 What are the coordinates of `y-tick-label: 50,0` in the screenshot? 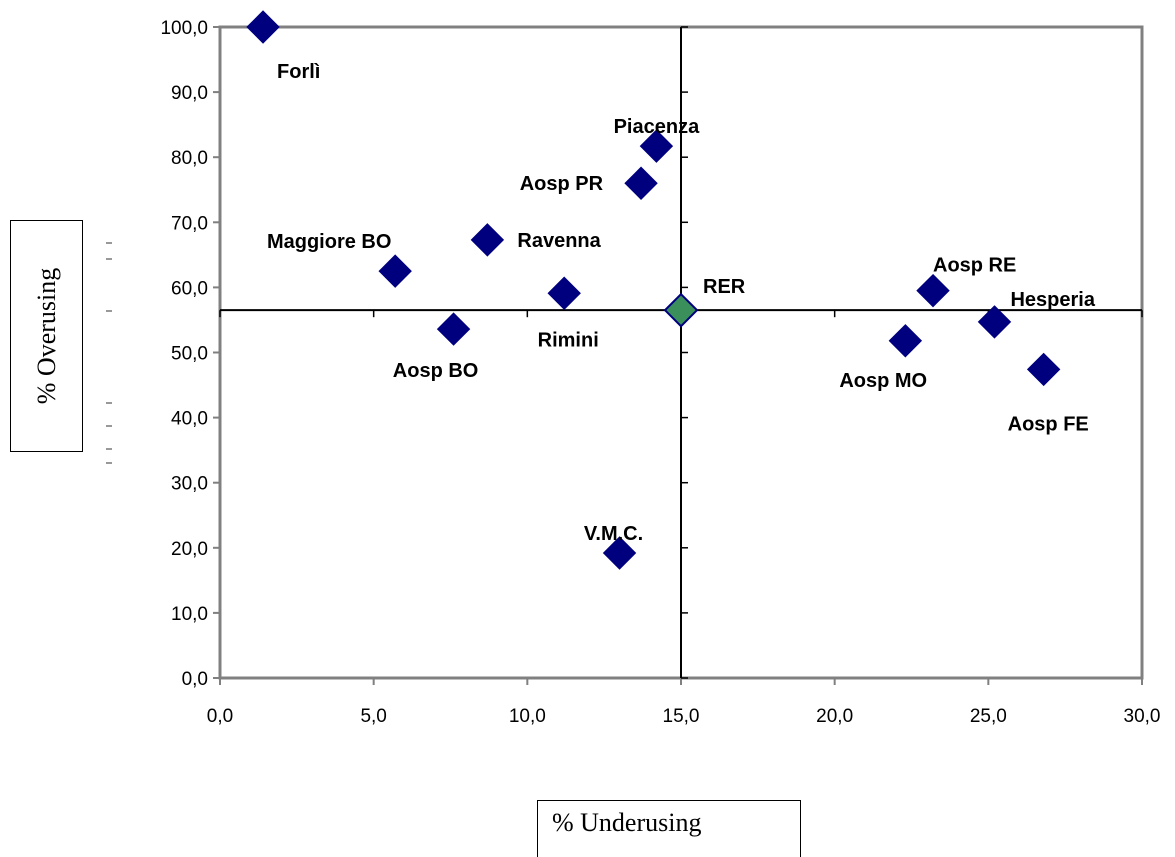 It's located at (189, 354).